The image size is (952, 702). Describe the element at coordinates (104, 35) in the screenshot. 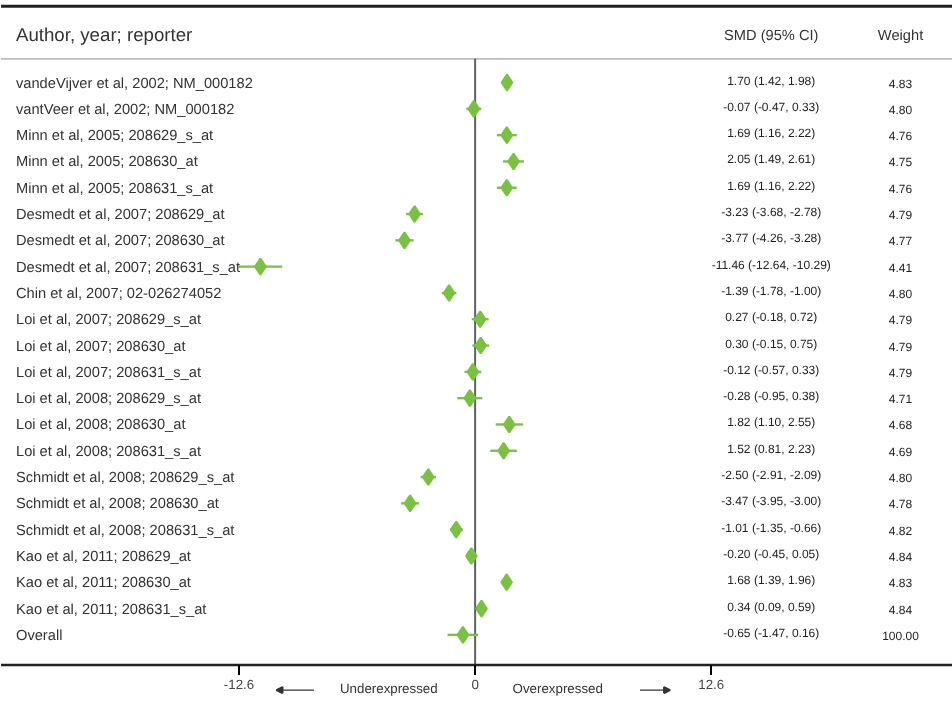

I see `chart-title: Author, year; reporter` at that location.